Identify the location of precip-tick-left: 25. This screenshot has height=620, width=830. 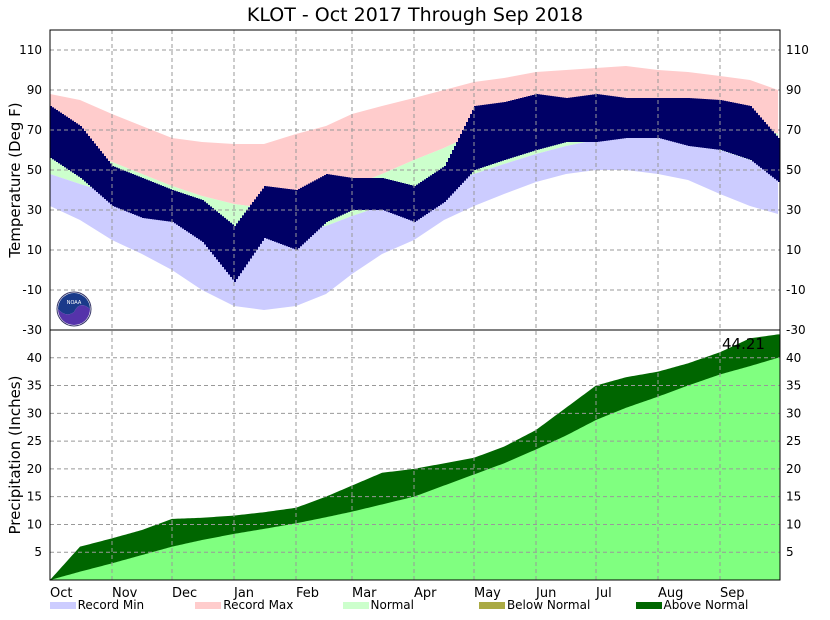
(34, 441).